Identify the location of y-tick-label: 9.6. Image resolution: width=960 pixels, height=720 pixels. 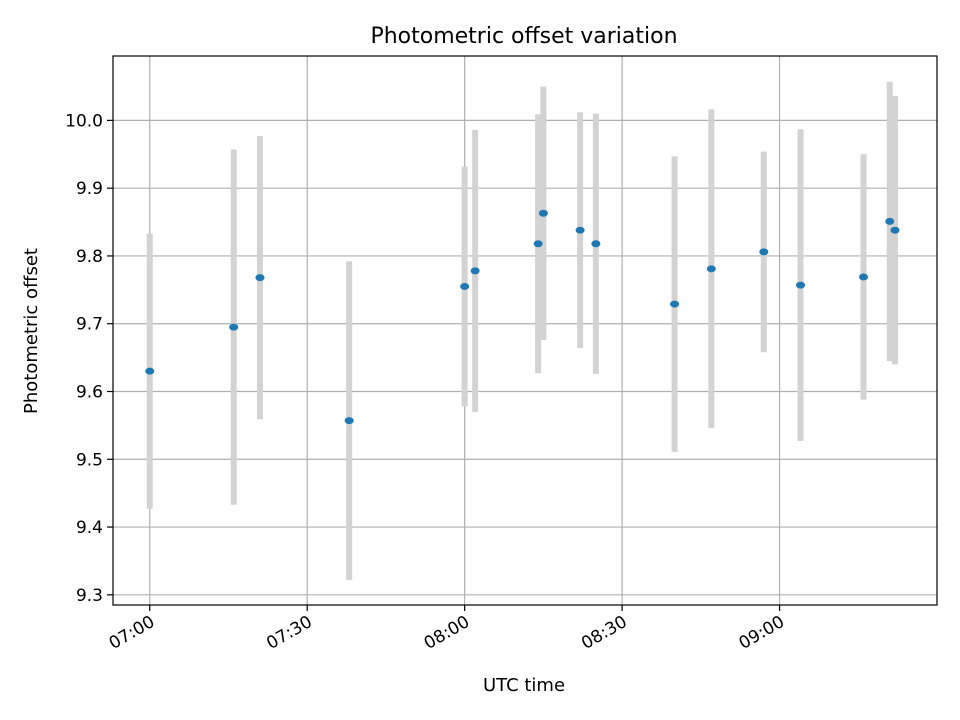
(89, 393).